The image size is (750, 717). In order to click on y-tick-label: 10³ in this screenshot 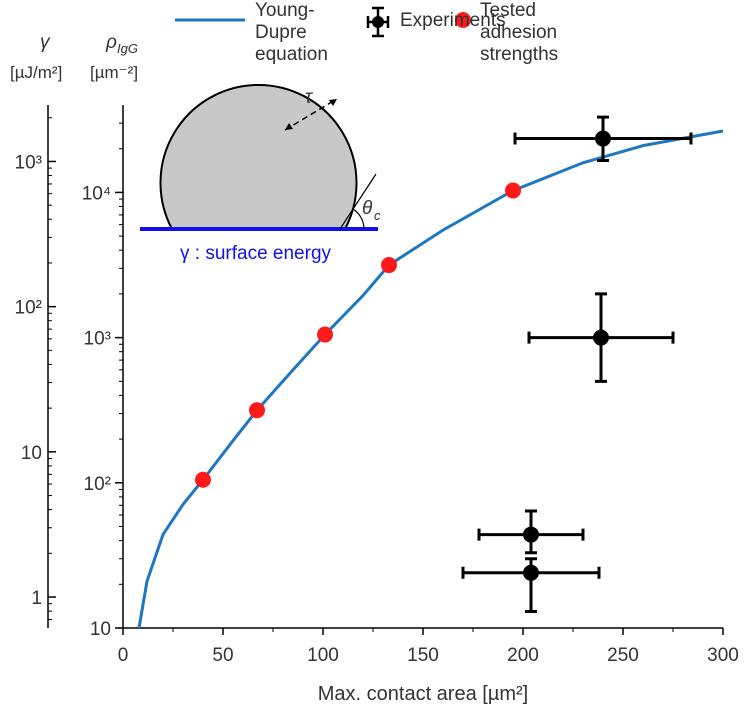, I will do `click(97, 339)`.